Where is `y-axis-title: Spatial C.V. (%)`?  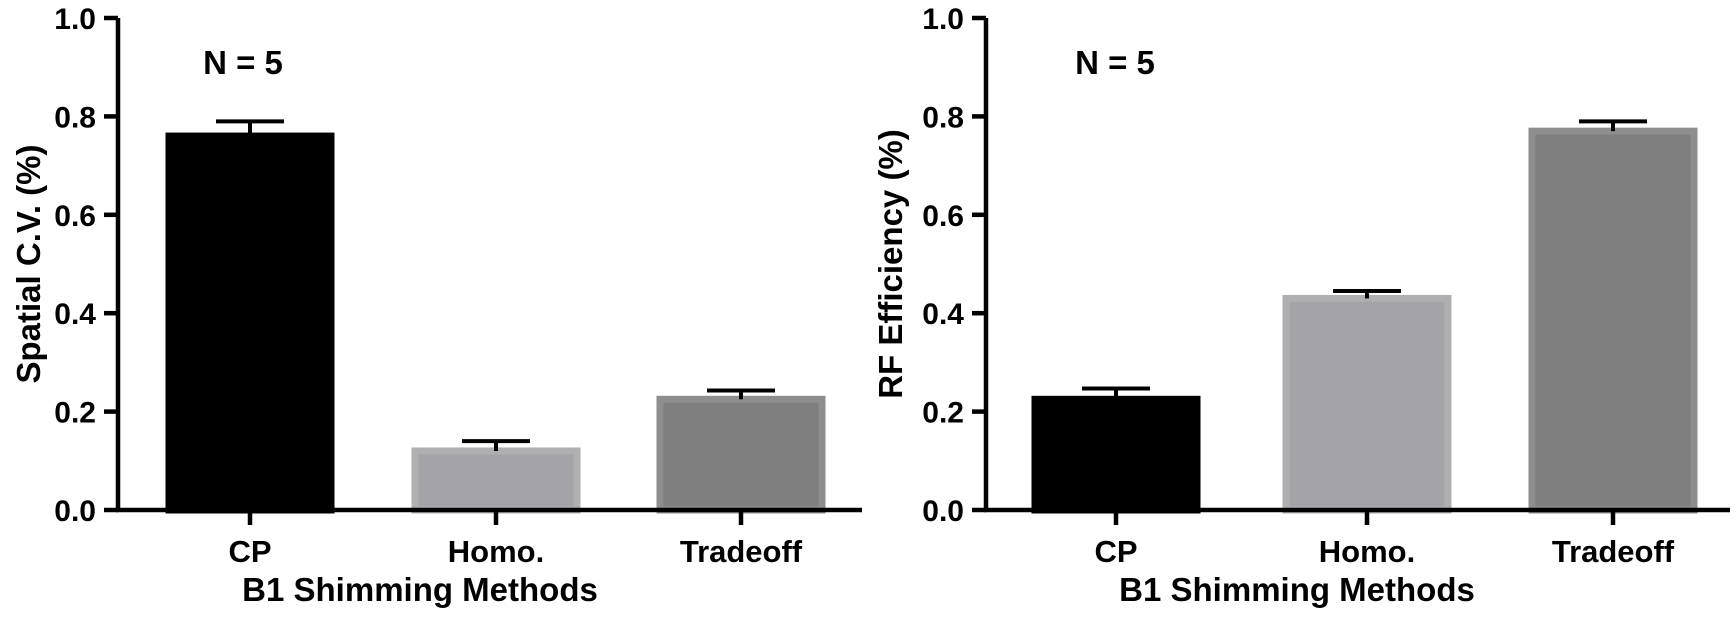 y-axis-title: Spatial C.V. (%) is located at coordinates (28, 263).